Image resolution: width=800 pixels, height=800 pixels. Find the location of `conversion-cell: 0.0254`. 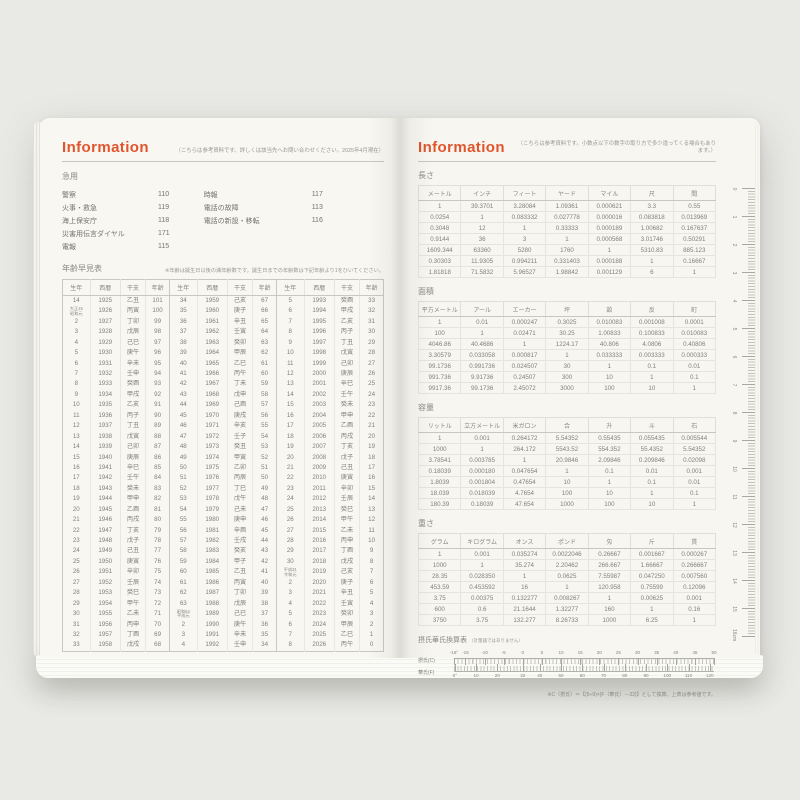

conversion-cell: 0.0254 is located at coordinates (439, 217).